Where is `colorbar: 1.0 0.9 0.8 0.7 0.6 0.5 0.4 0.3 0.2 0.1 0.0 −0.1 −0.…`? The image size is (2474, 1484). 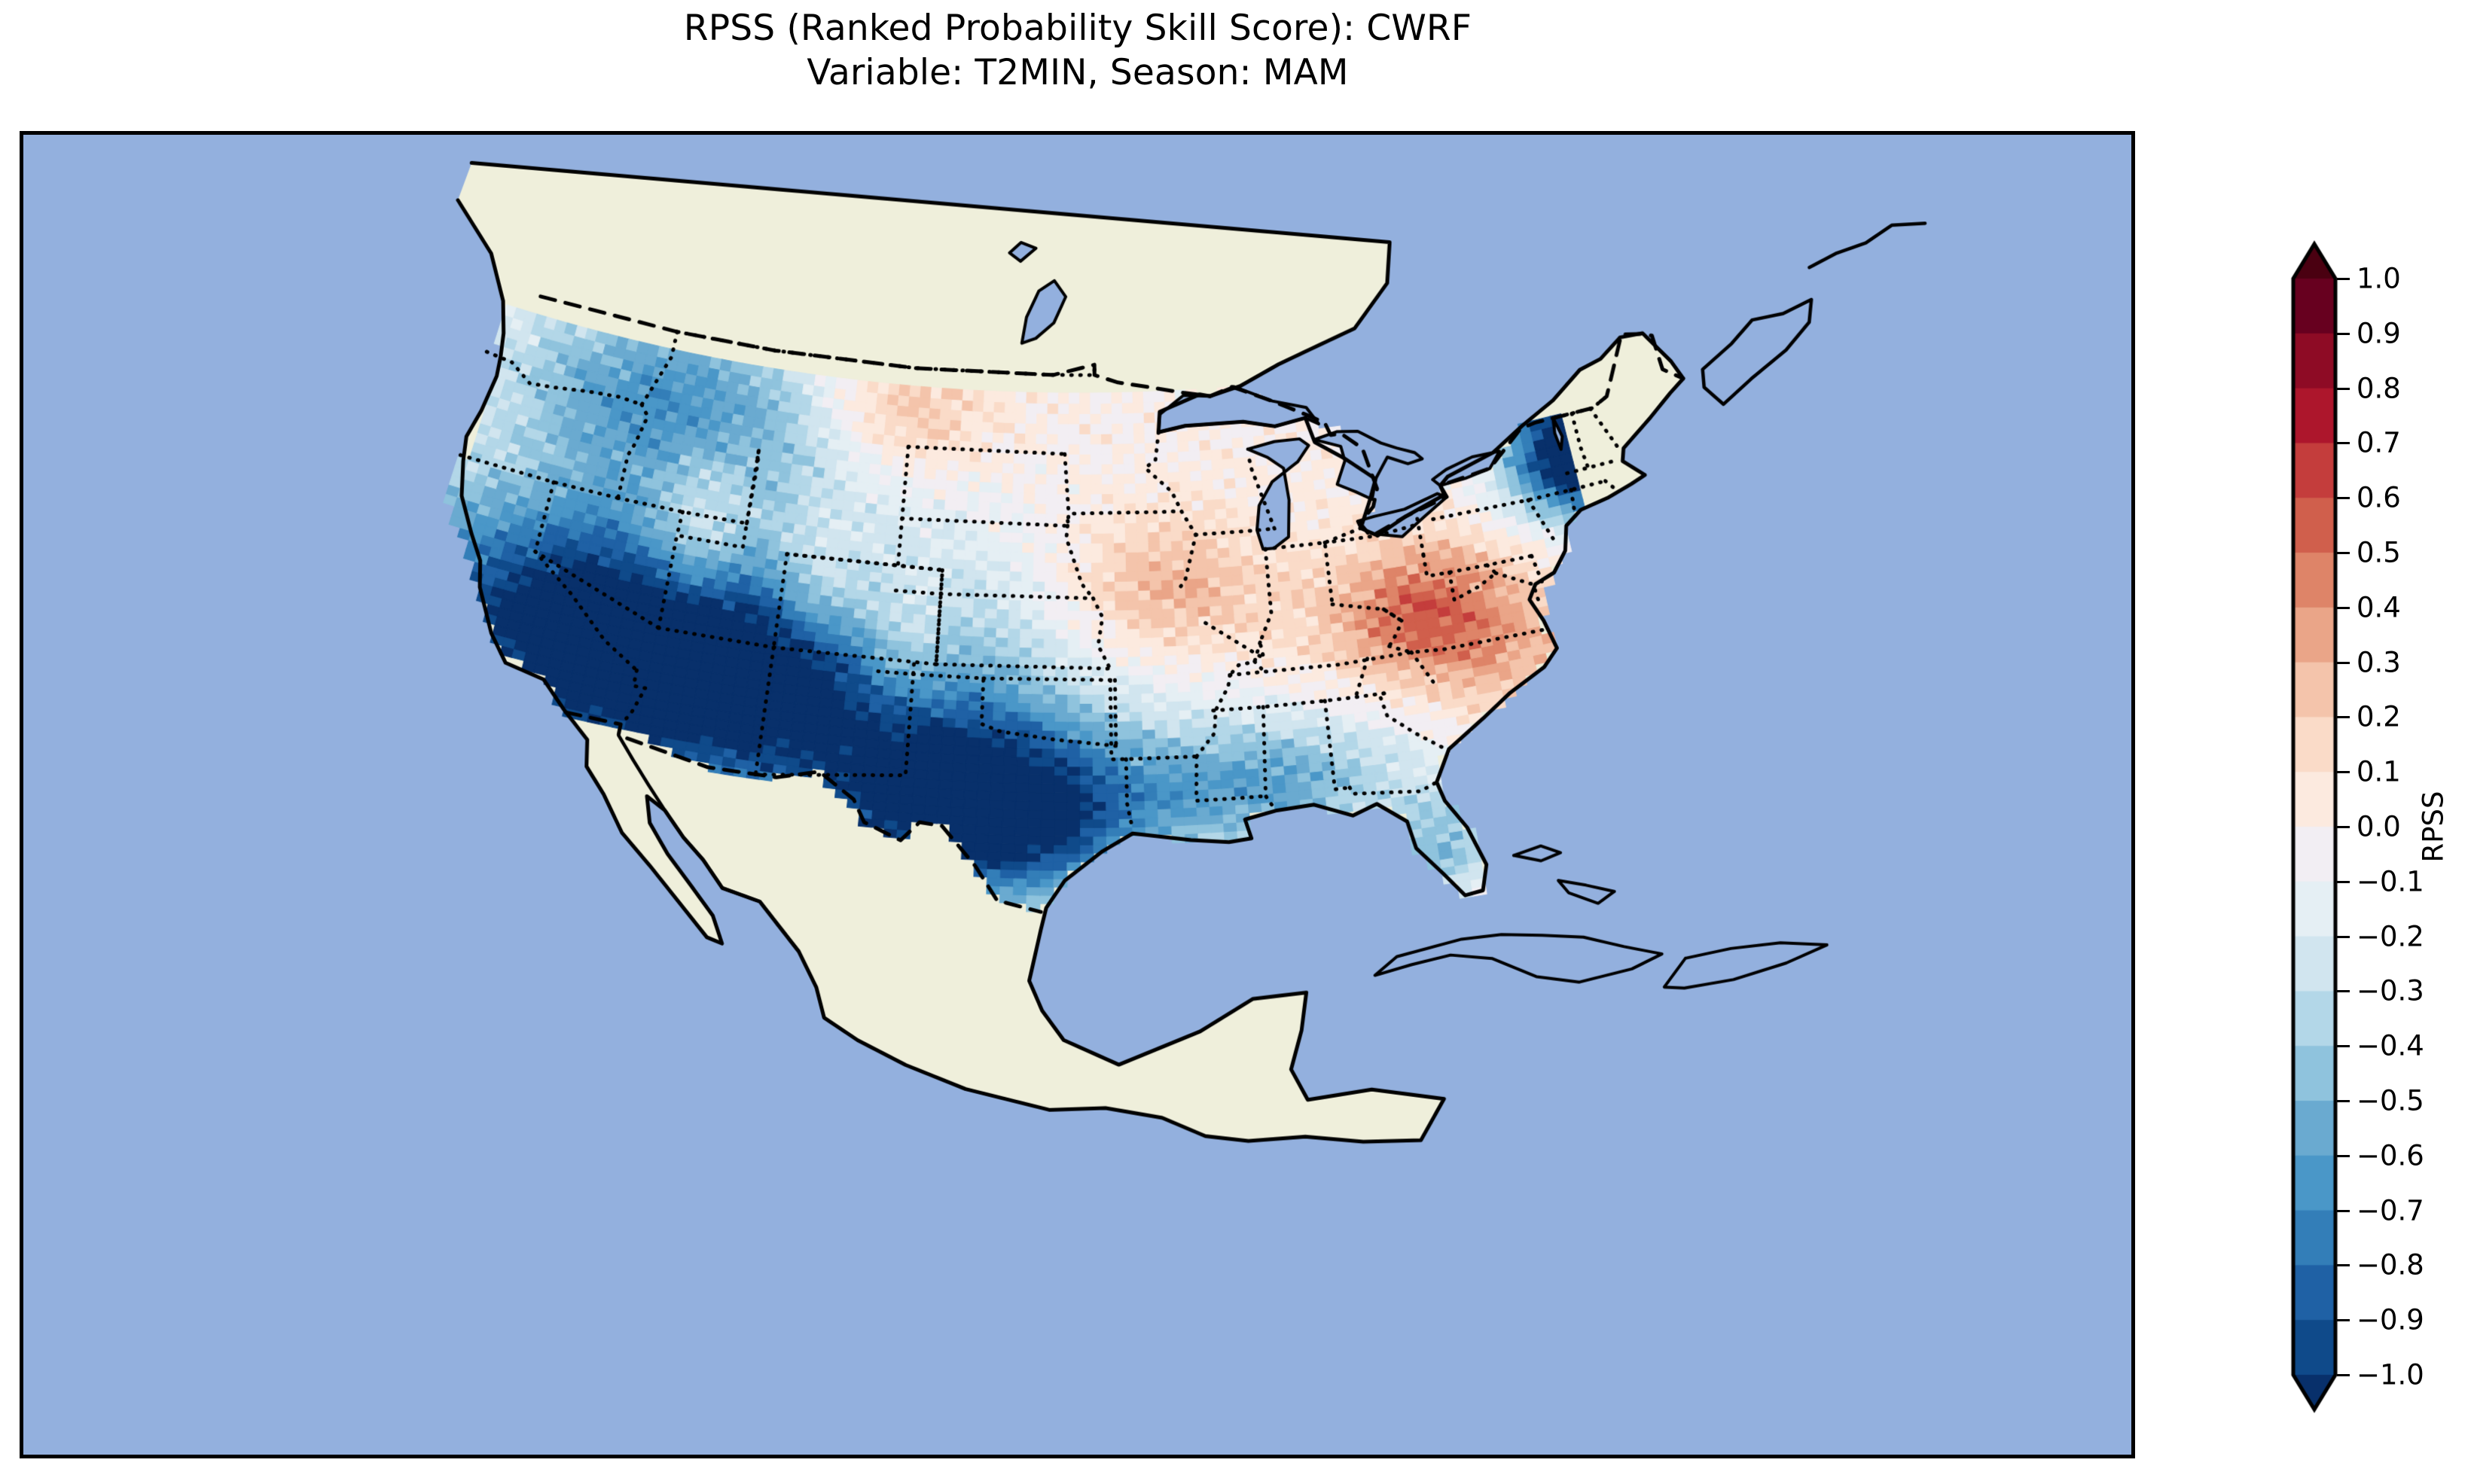
colorbar: 1.0 0.9 0.8 0.7 0.6 0.5 0.4 0.3 0.2 0.1 0.0 −0.1 −0.… is located at coordinates (2373, 826).